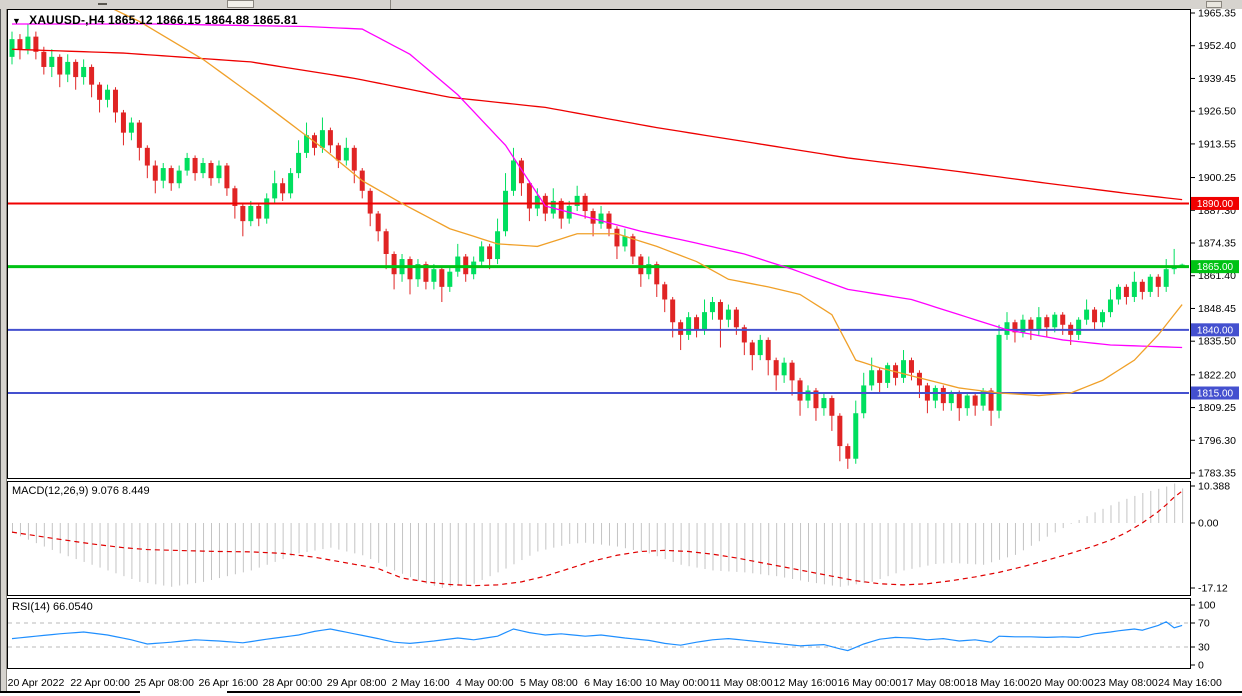  I want to click on macd-indicator-label: MACD(12,26,9) 9.076 8.449, so click(81, 491).